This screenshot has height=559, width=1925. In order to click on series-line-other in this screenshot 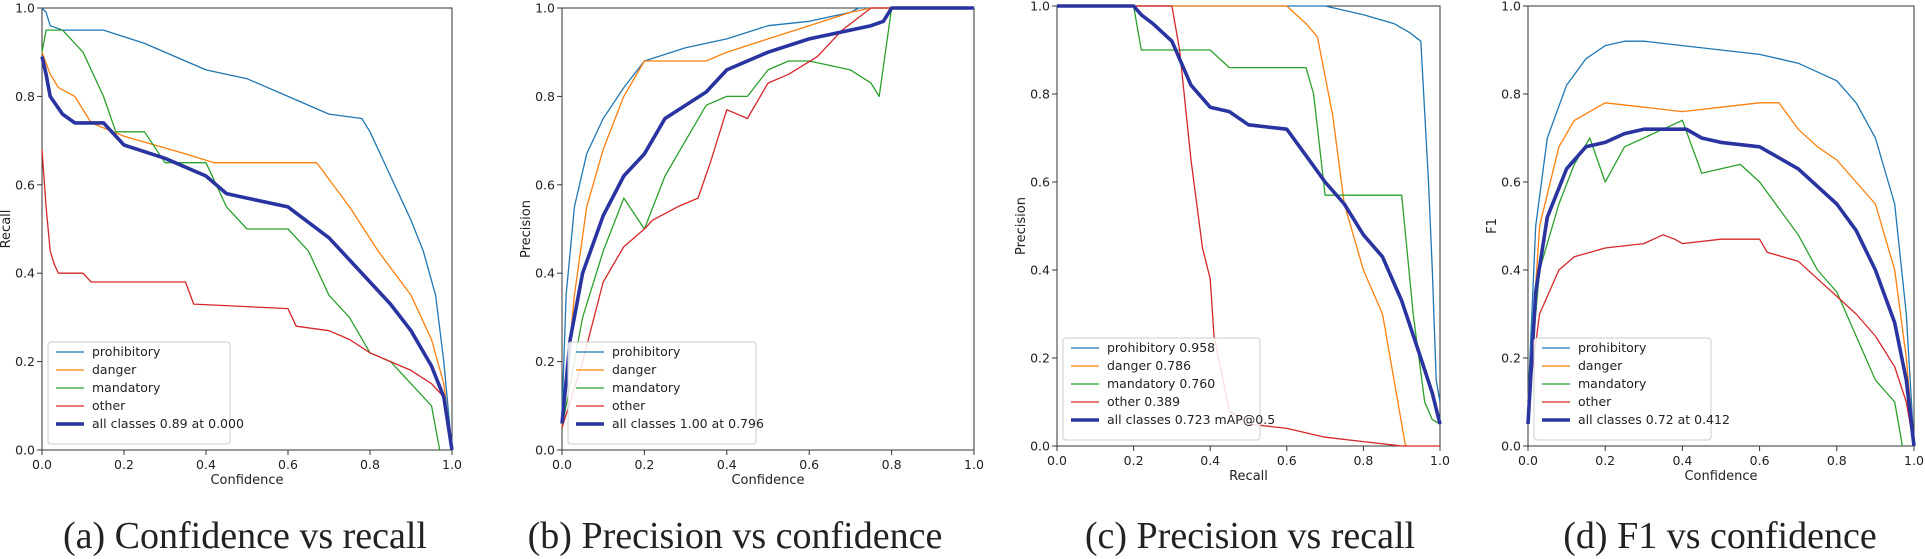, I will do `click(247, 300)`.